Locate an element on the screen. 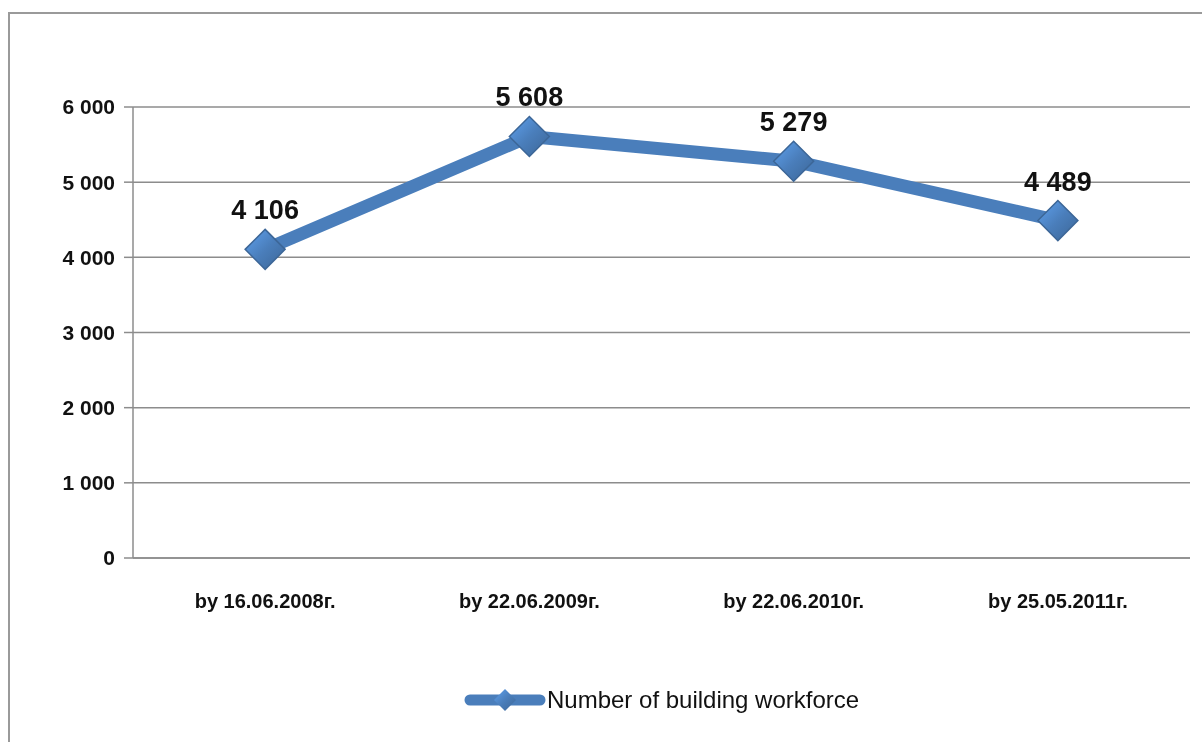 The height and width of the screenshot is (742, 1202). y-tick-label: 2 000 is located at coordinates (88, 408).